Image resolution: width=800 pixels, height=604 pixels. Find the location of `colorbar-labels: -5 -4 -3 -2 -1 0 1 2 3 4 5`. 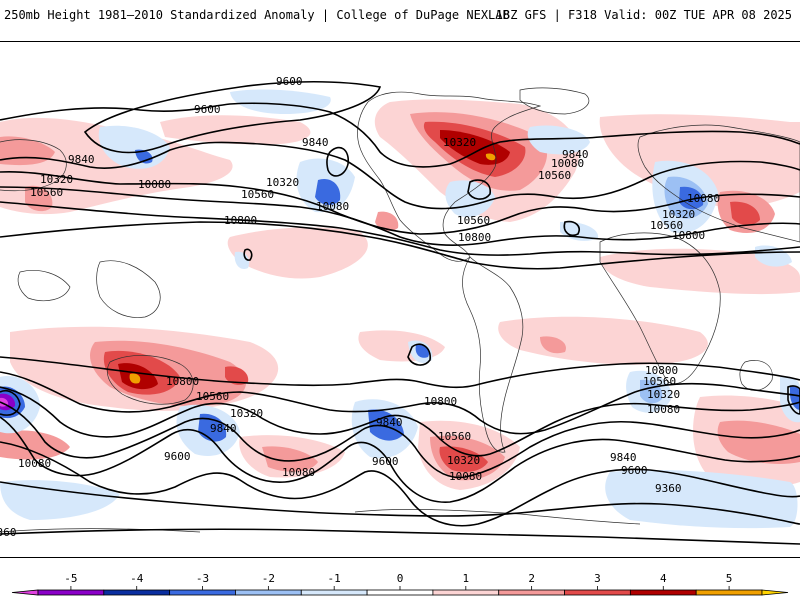

colorbar-labels: -5 -4 -3 -2 -1 0 1 2 3 4 5 is located at coordinates (398, 578).